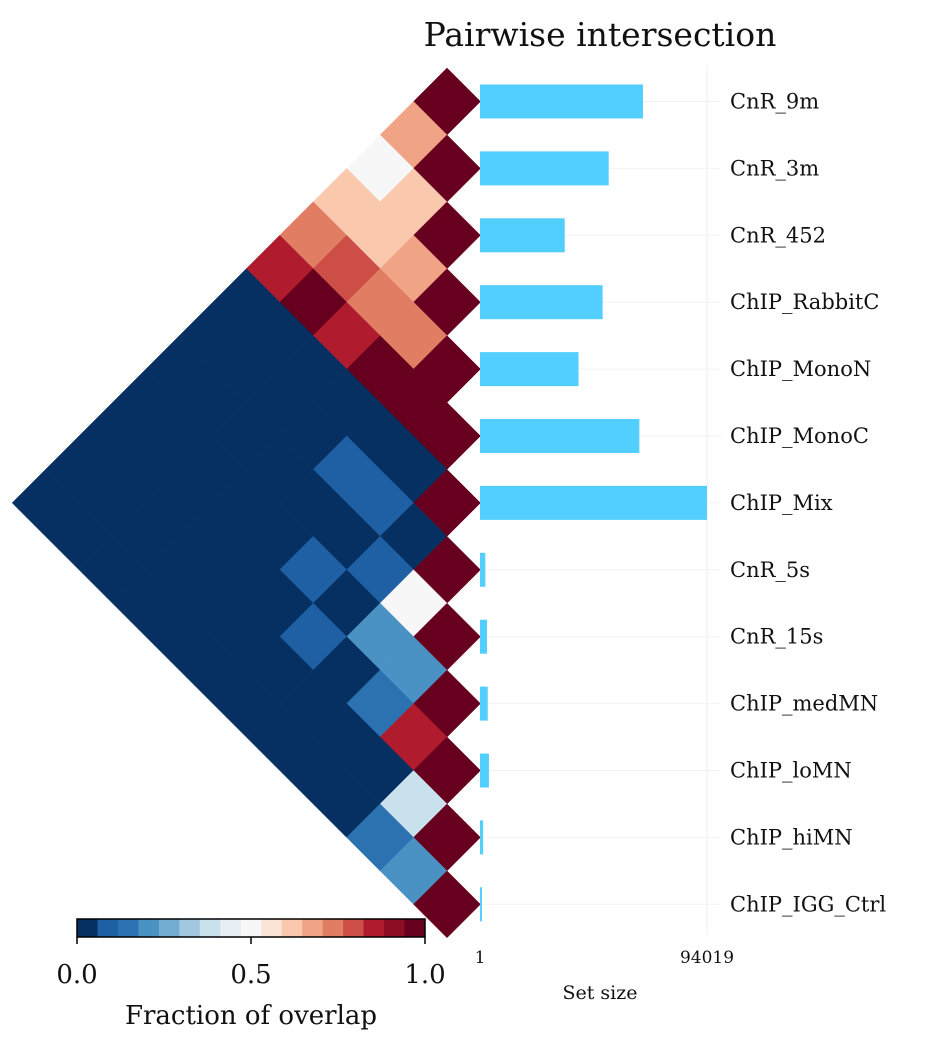 The height and width of the screenshot is (1046, 929). What do you see at coordinates (484, 770) in the screenshot?
I see `bar-ChIP_loMN` at bounding box center [484, 770].